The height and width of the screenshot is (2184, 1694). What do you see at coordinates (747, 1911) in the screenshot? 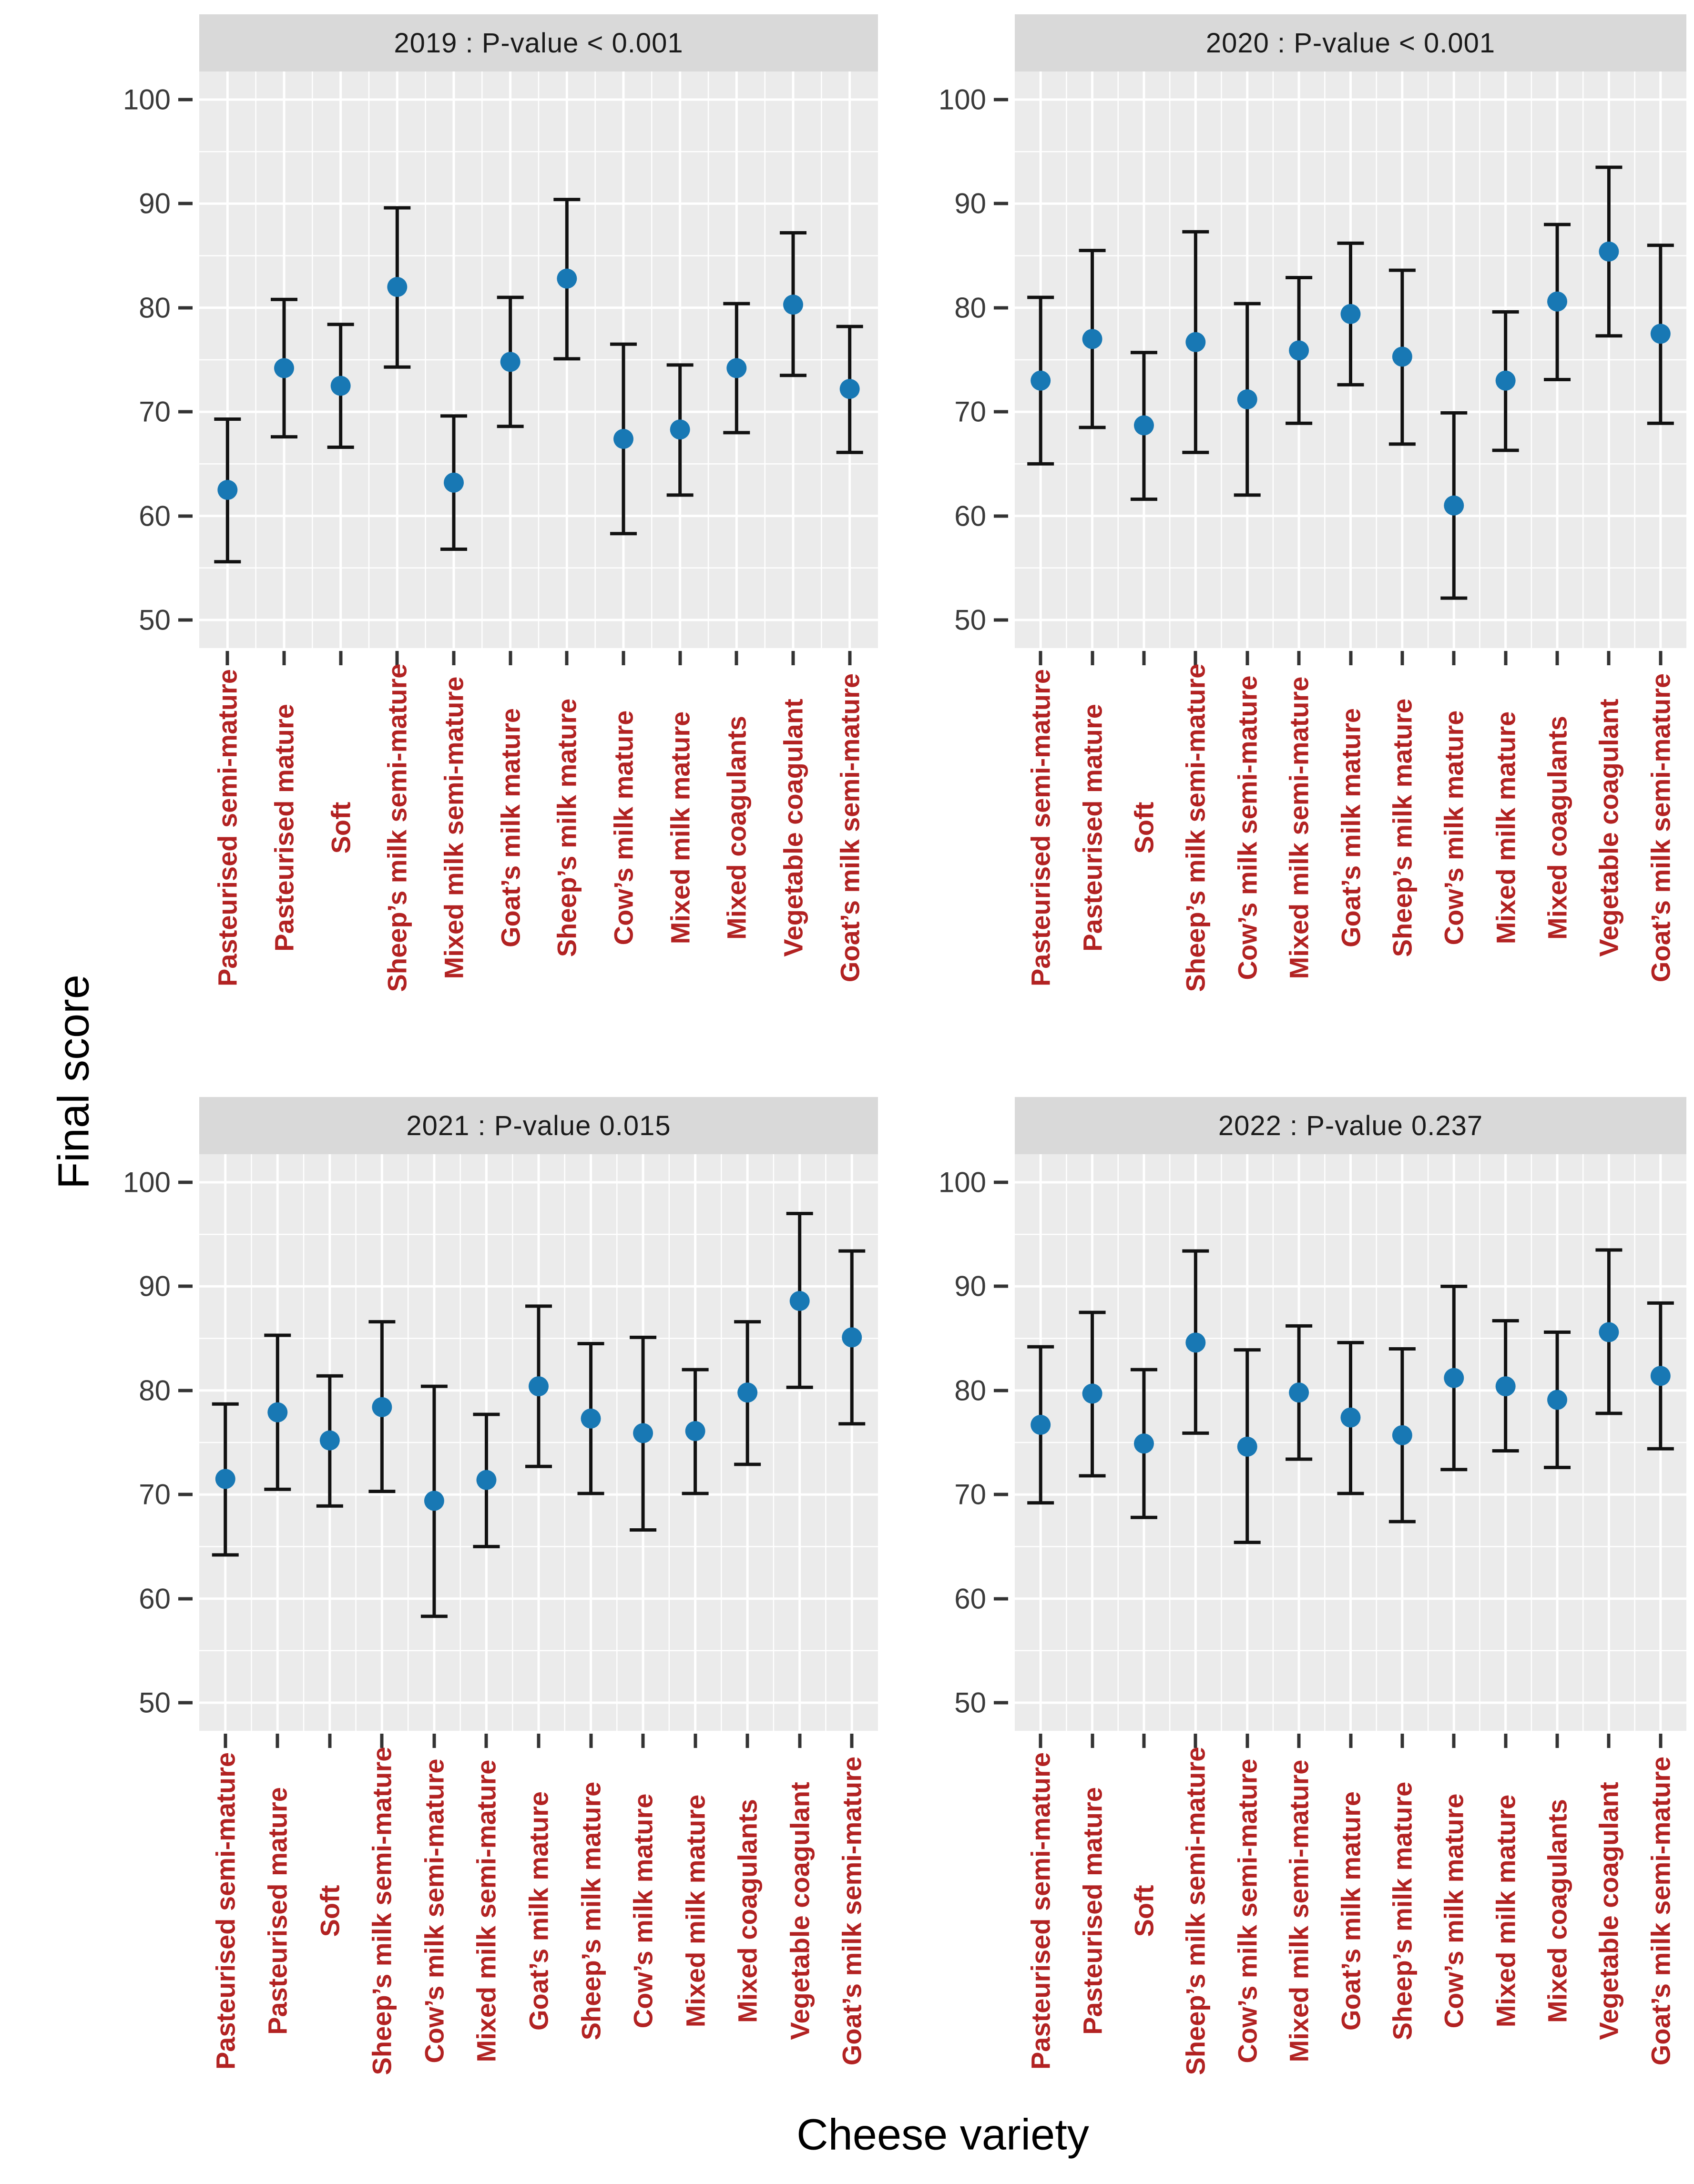
I see `x-category-label: Mixed coagulants` at bounding box center [747, 1911].